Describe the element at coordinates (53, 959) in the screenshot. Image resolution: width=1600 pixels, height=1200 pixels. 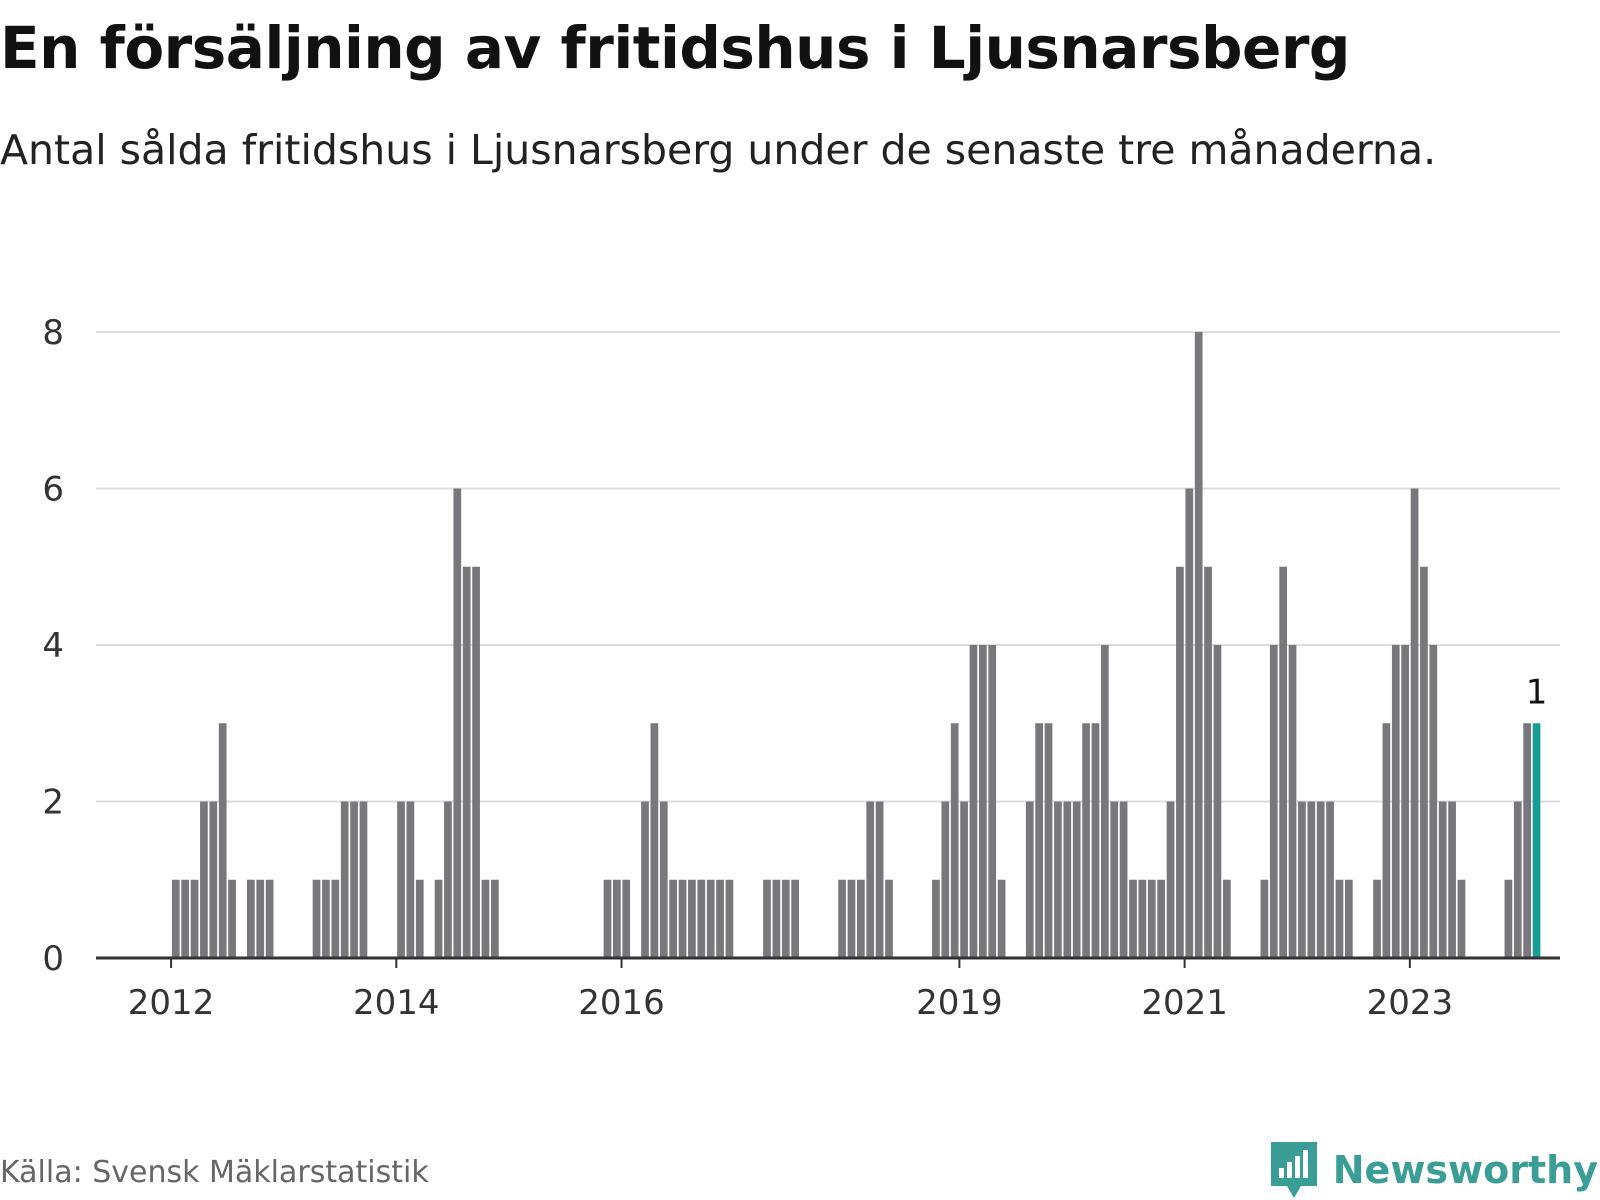
I see `y-tick-label: 0` at that location.